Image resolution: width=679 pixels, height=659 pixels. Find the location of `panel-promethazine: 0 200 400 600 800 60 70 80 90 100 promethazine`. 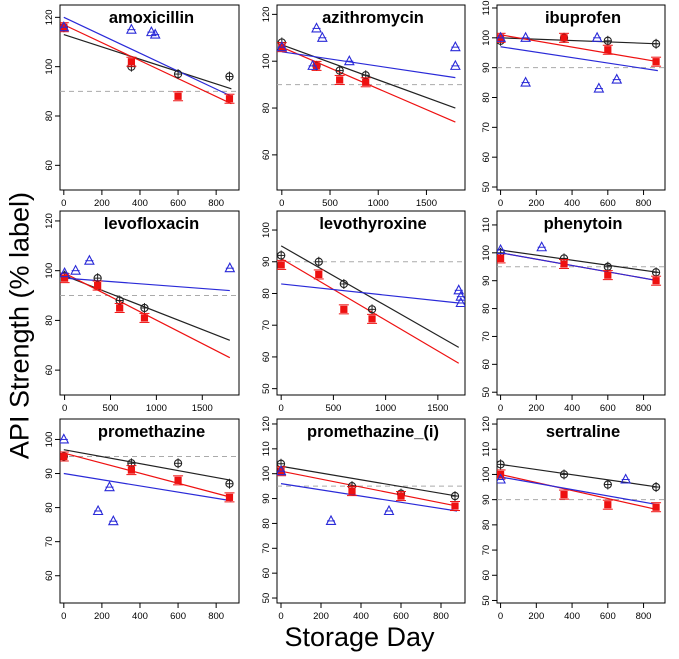

panel-promethazine: 0 200 400 600 800 60 70 80 90 100 promethazine is located at coordinates (142, 520).